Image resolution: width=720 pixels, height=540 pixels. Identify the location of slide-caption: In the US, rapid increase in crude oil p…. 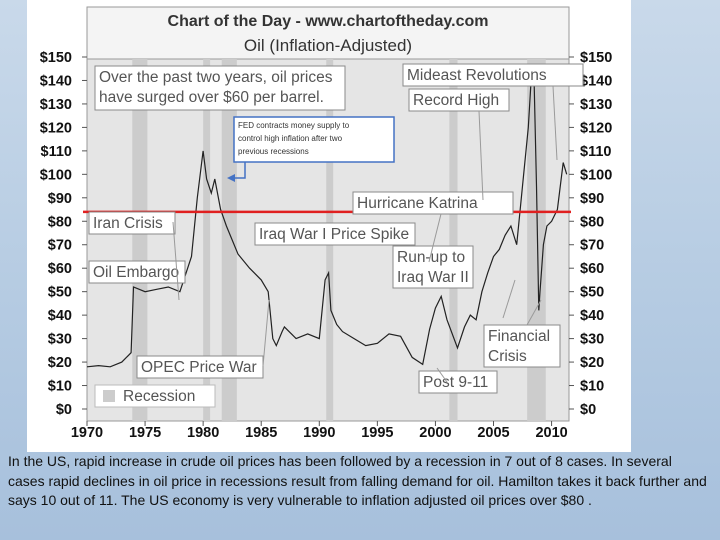
(357, 480).